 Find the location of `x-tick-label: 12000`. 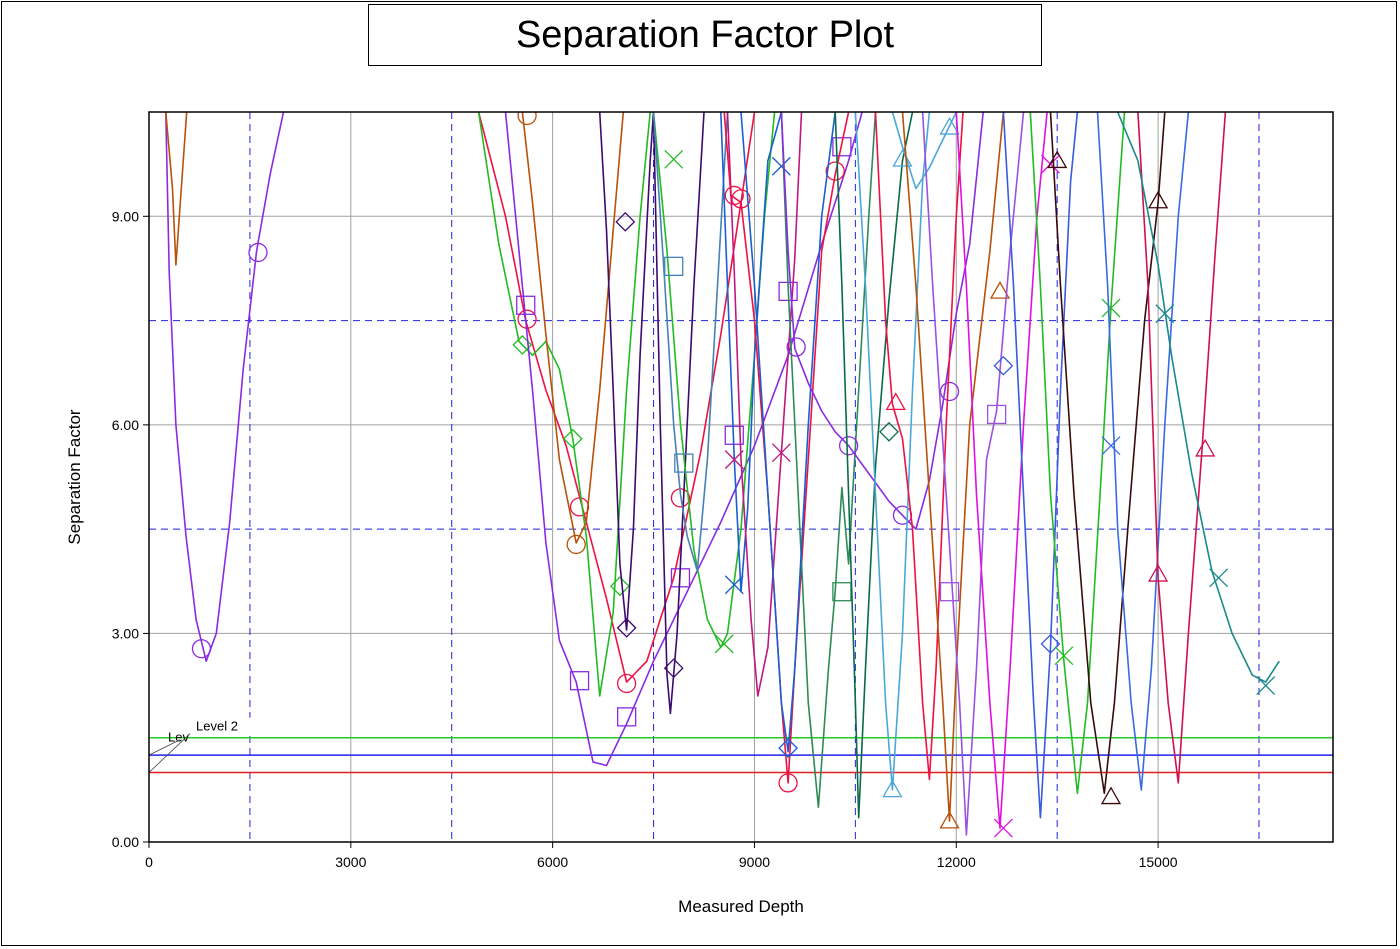

x-tick-label: 12000 is located at coordinates (956, 862).